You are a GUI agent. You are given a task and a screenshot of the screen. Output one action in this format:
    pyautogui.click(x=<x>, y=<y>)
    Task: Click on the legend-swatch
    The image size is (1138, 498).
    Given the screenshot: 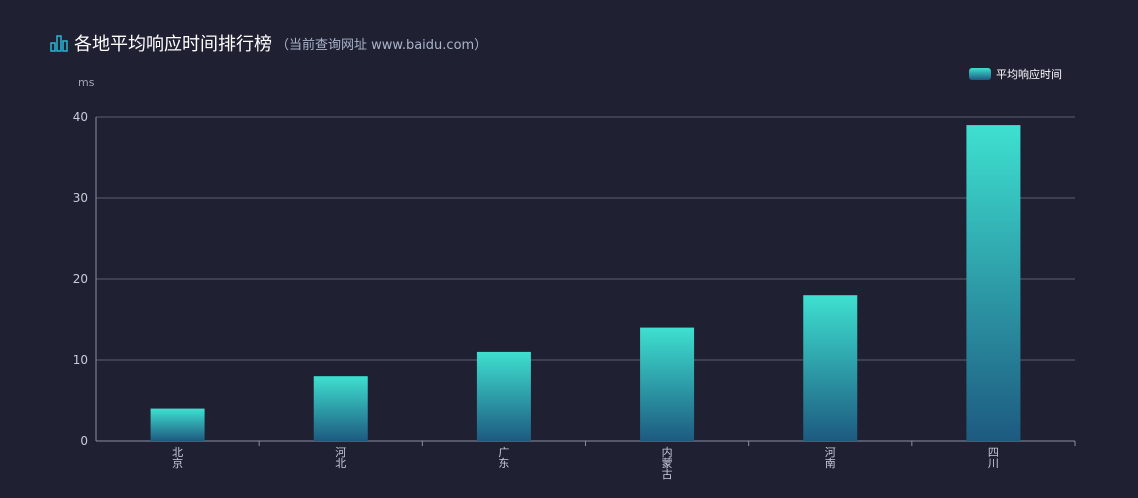 What is the action you would take?
    pyautogui.click(x=980, y=74)
    